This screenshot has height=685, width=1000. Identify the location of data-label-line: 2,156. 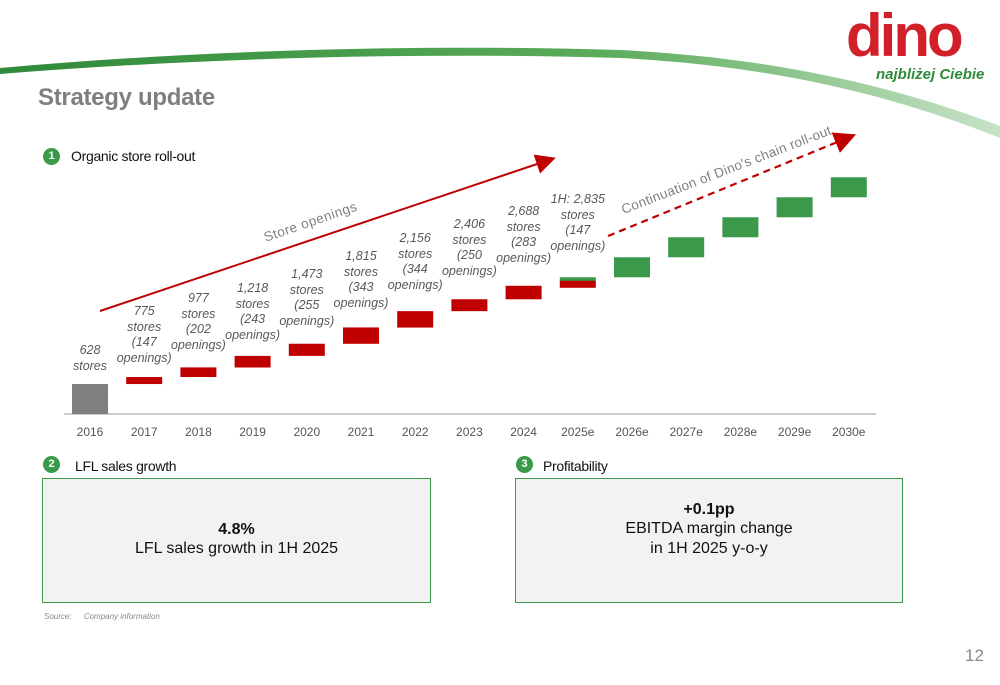
(415, 238).